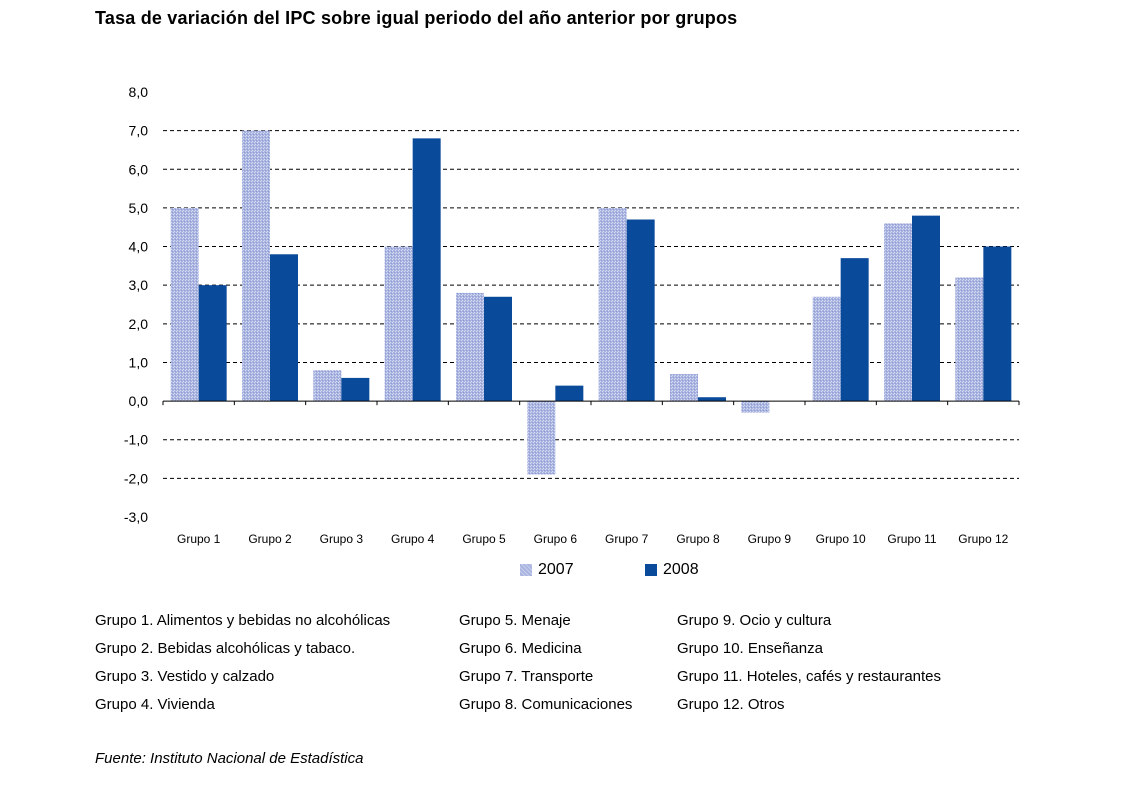 The image size is (1127, 800). What do you see at coordinates (139, 169) in the screenshot?
I see `y-tick-label: 6,0` at bounding box center [139, 169].